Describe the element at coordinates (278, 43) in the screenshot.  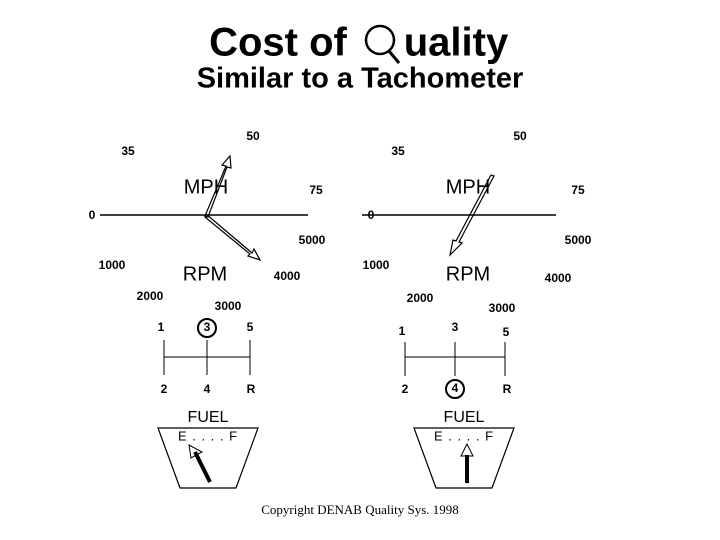
I see `title-part: Cost of` at that location.